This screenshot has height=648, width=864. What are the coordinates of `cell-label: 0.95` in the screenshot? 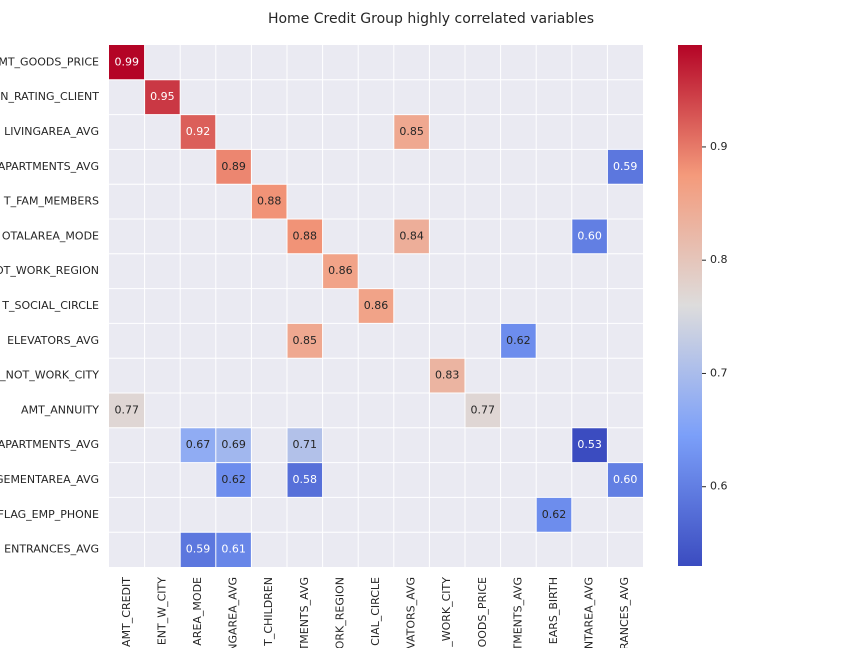 It's located at (162, 96).